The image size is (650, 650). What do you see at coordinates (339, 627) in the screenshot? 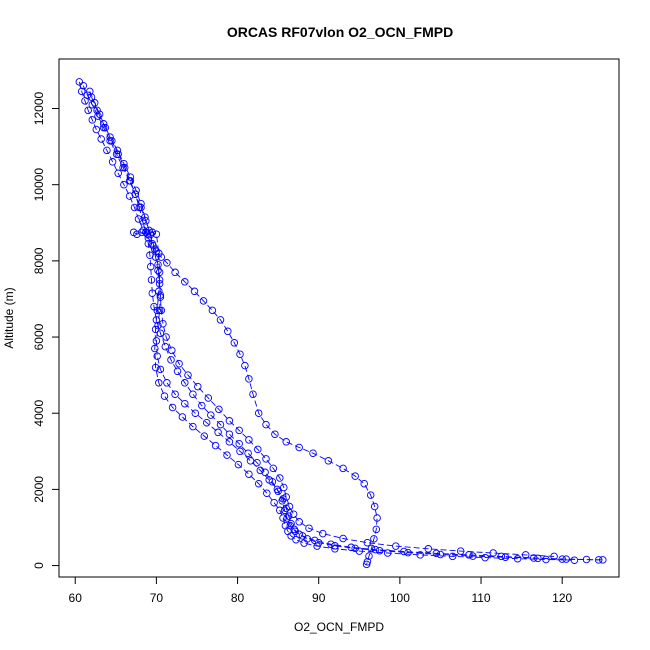
I see `x-axis-label: O2_OCN_FMPD` at bounding box center [339, 627].